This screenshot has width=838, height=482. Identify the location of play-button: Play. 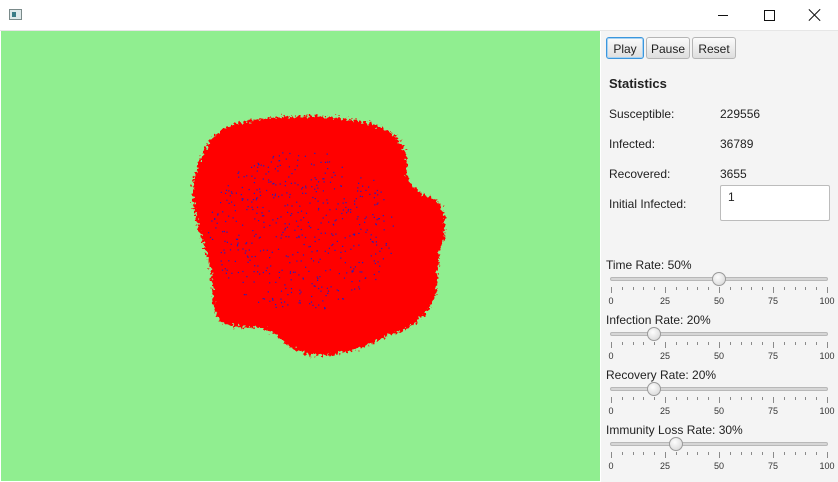
(625, 48).